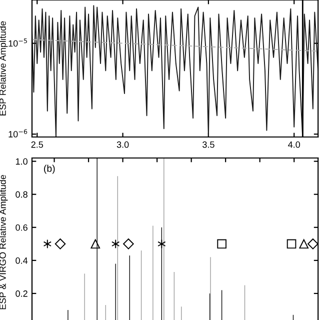  What do you see at coordinates (294, 144) in the screenshot?
I see `x-tick-label: 4.0` at bounding box center [294, 144].